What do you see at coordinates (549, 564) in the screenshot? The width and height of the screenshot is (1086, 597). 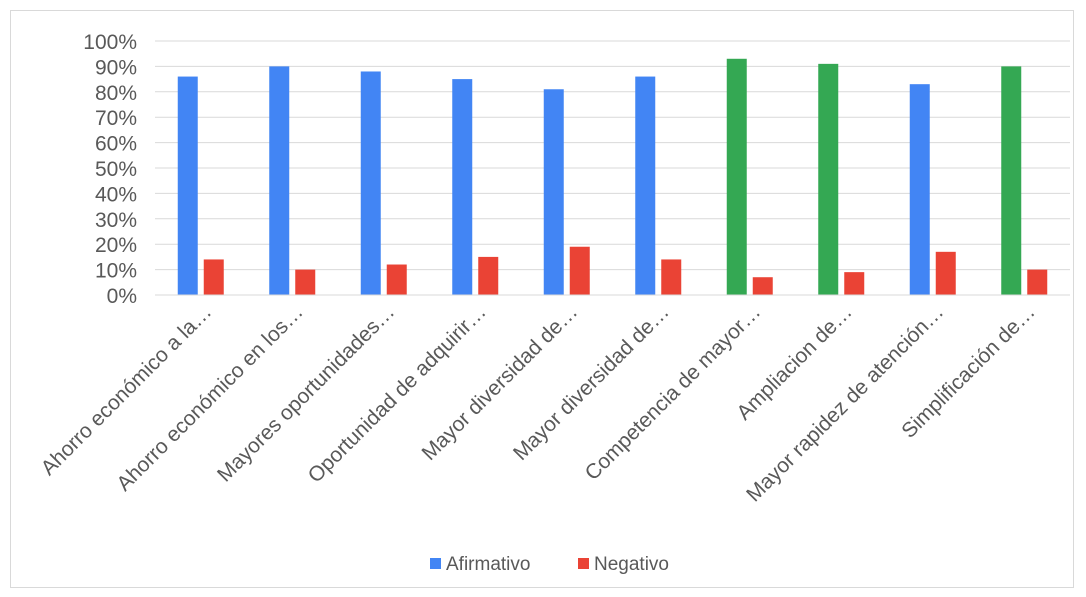 I see `legend: Afirmativo Negativo` at bounding box center [549, 564].